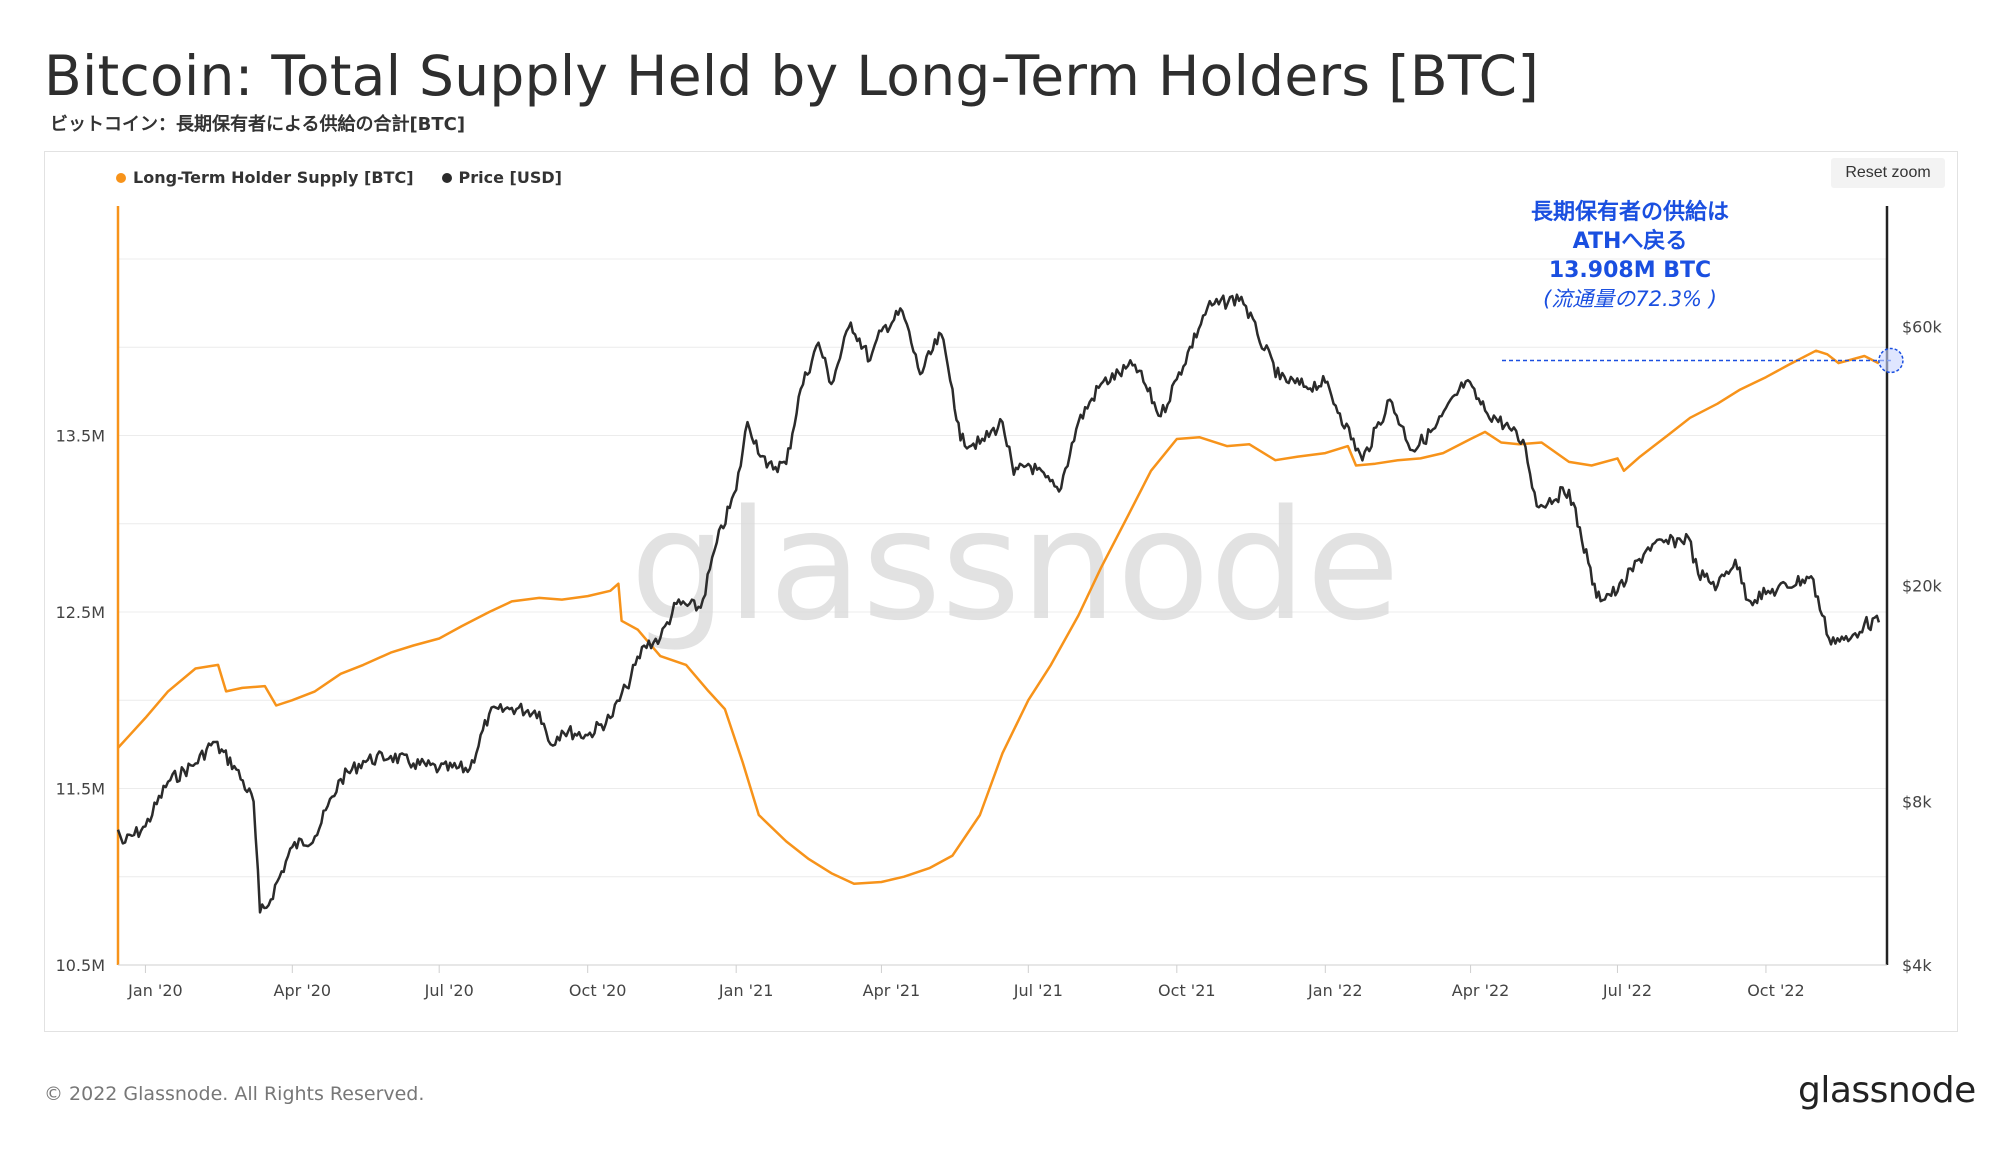  Describe the element at coordinates (155, 990) in the screenshot. I see `x-tick-label: Jan '20` at that location.